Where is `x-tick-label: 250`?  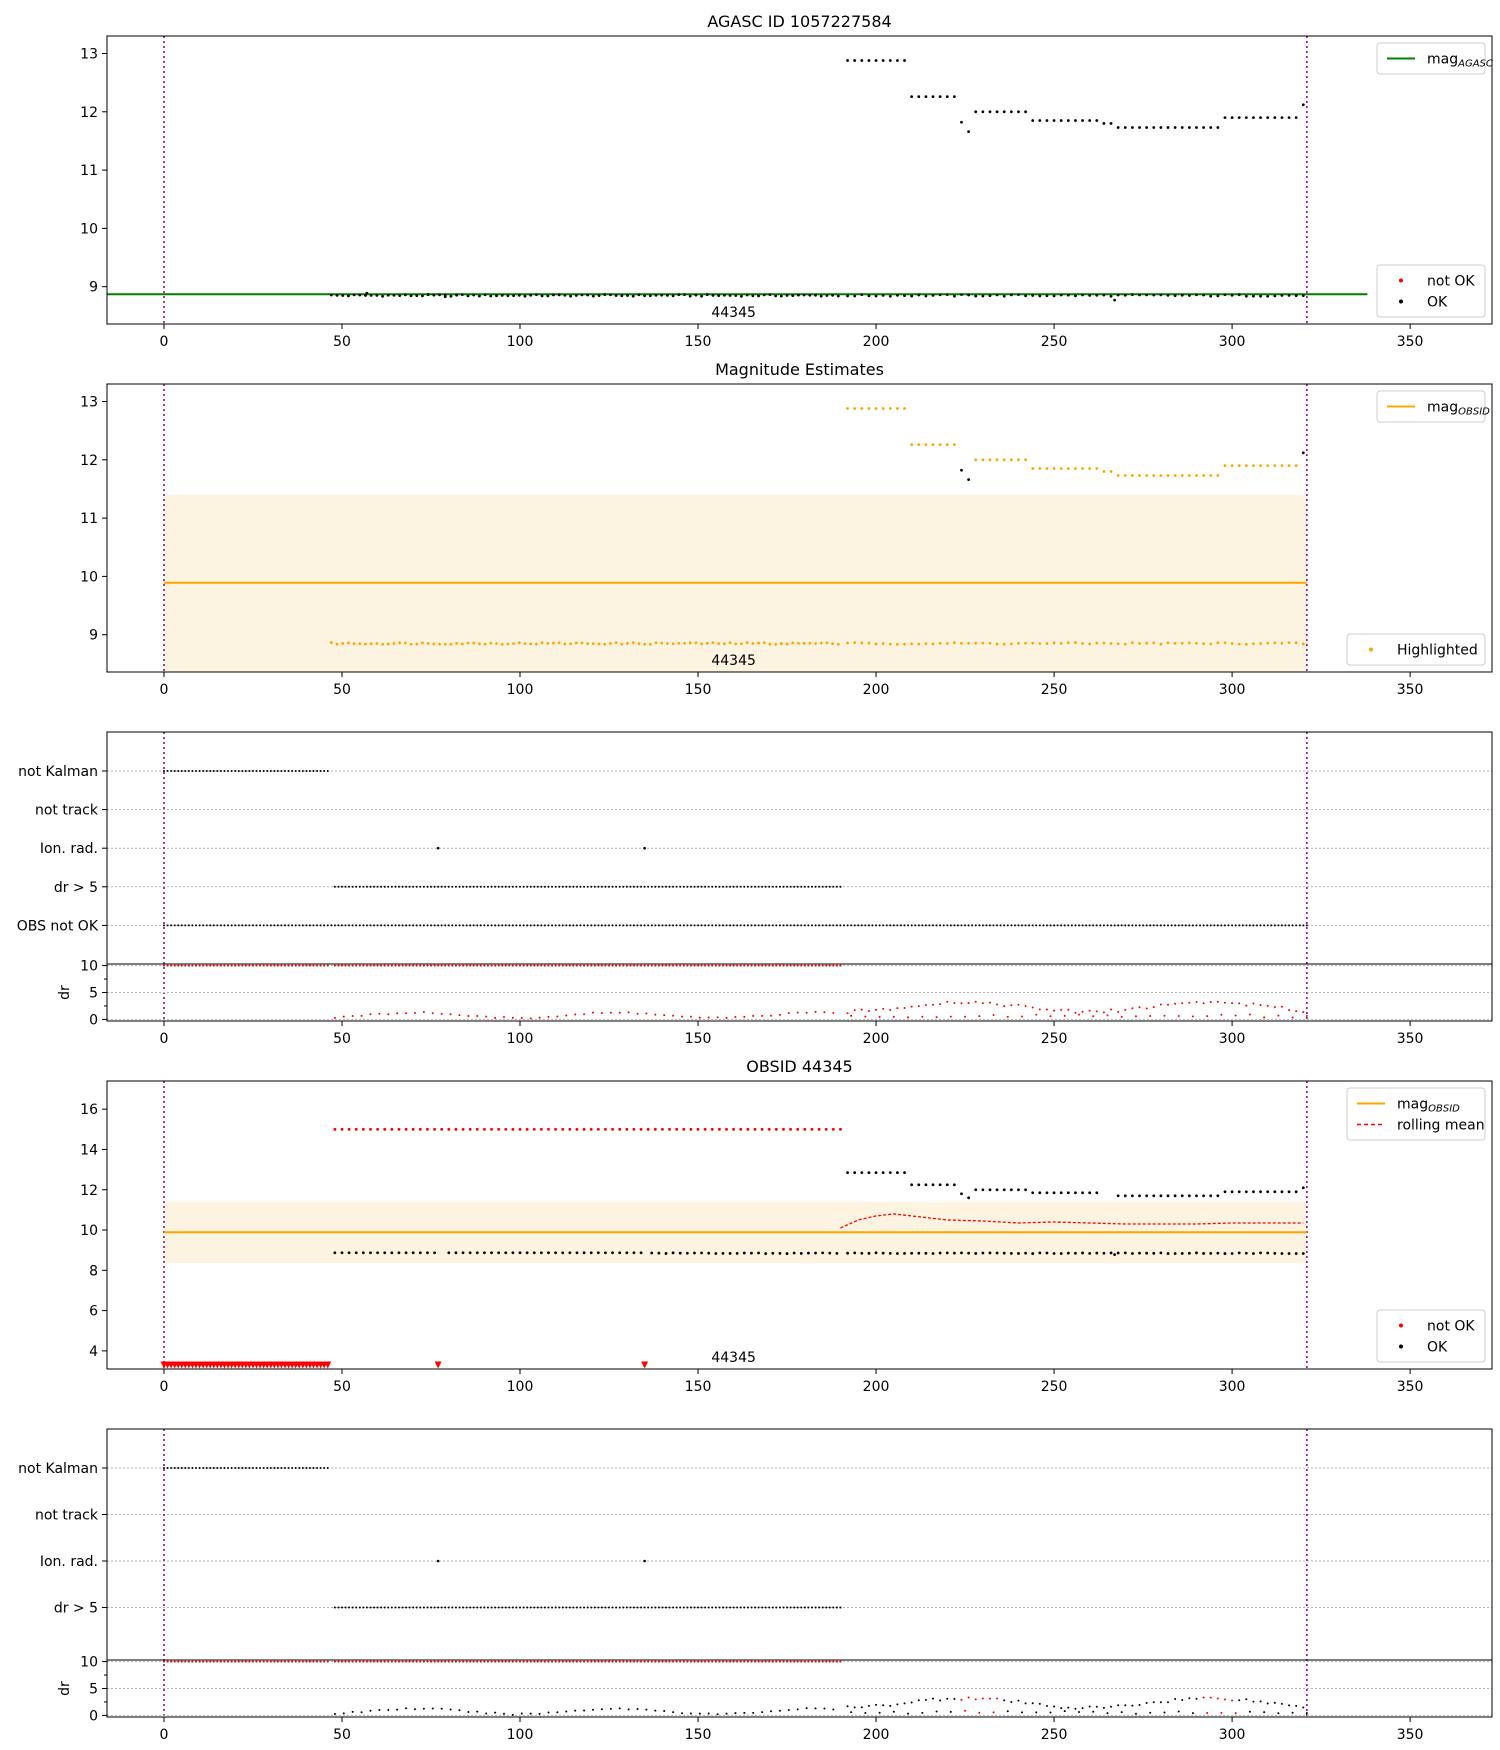
x-tick-label: 250 is located at coordinates (1054, 1735).